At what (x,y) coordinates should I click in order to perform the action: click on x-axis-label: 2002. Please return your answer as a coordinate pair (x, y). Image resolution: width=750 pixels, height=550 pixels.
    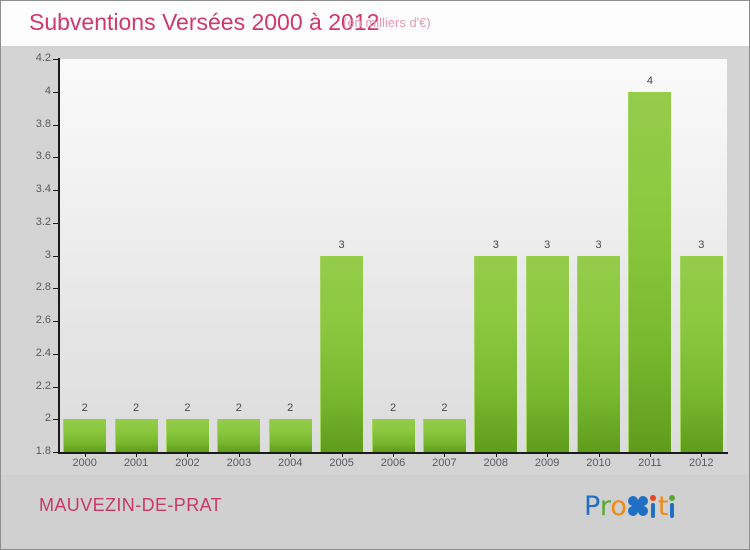
    Looking at the image, I should click on (187, 463).